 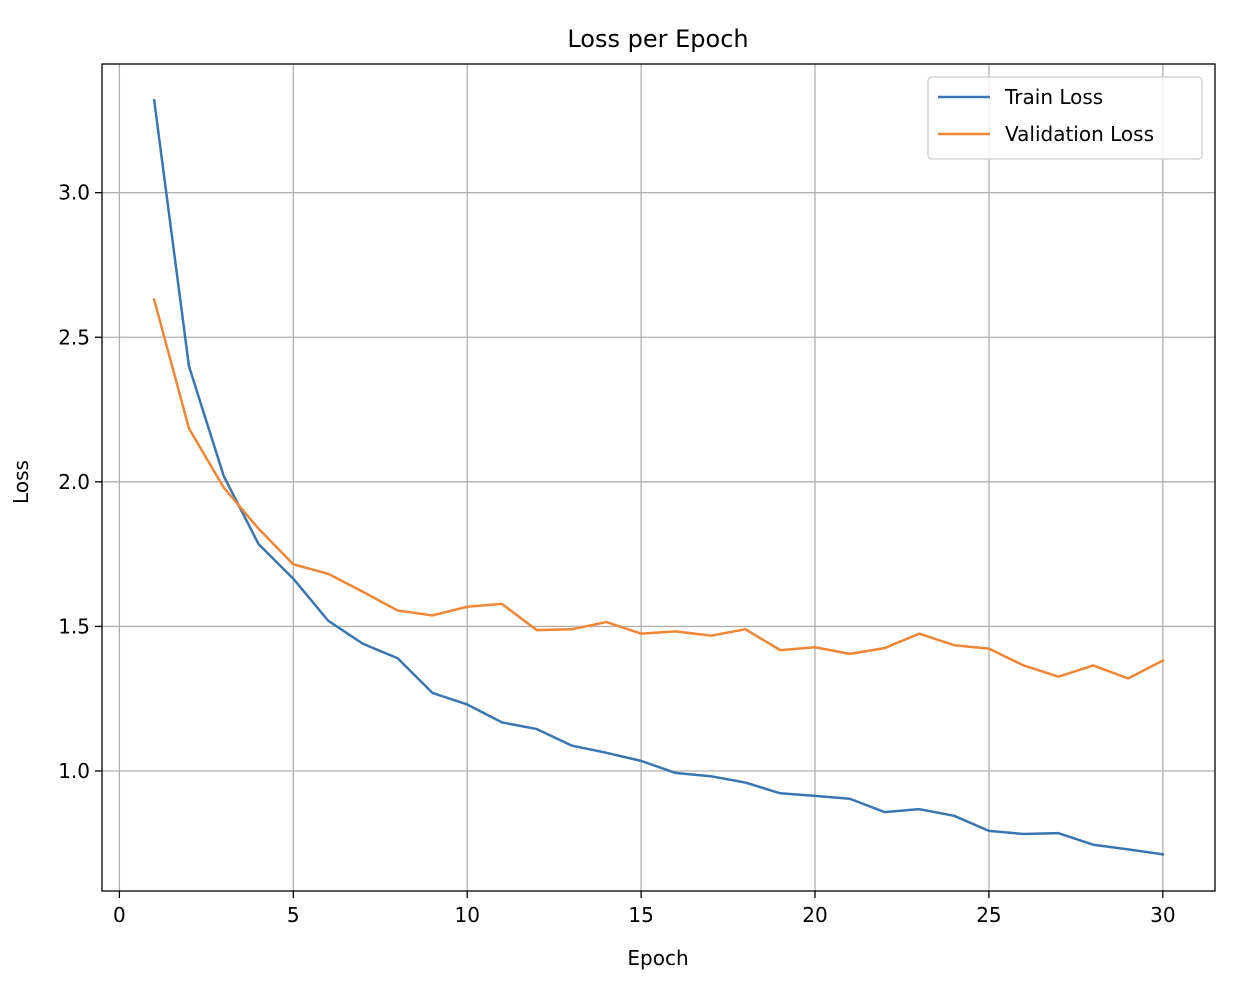 I want to click on x-tick-label: 15, so click(x=640, y=915).